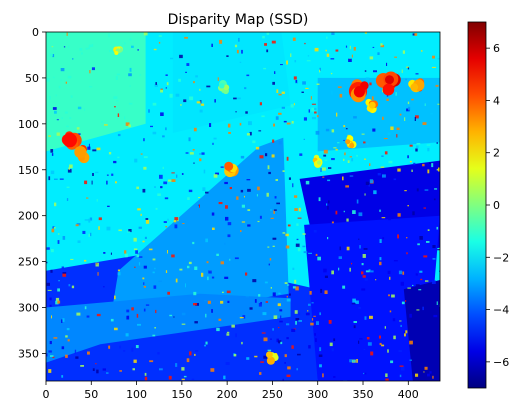 Image resolution: width=526 pixels, height=415 pixels. Describe the element at coordinates (488, 205) in the screenshot. I see `colorbar: −6 −4 −2 0 2 4 6` at that location.